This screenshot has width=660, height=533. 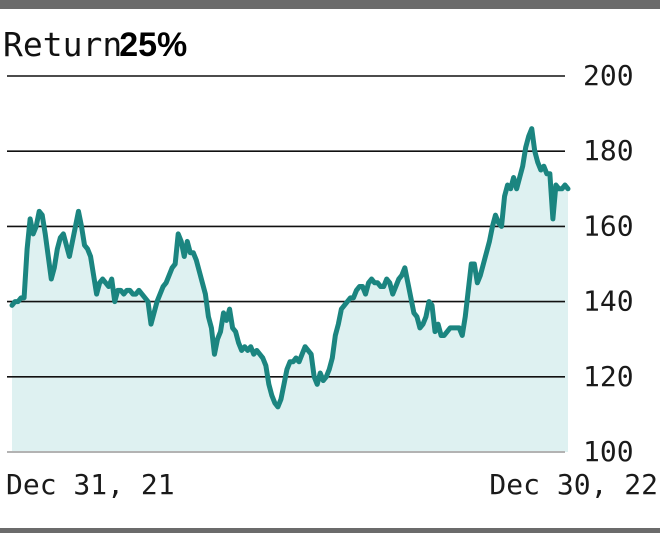 I want to click on x-axis-end-label: Dec 30, 22, so click(x=573, y=484).